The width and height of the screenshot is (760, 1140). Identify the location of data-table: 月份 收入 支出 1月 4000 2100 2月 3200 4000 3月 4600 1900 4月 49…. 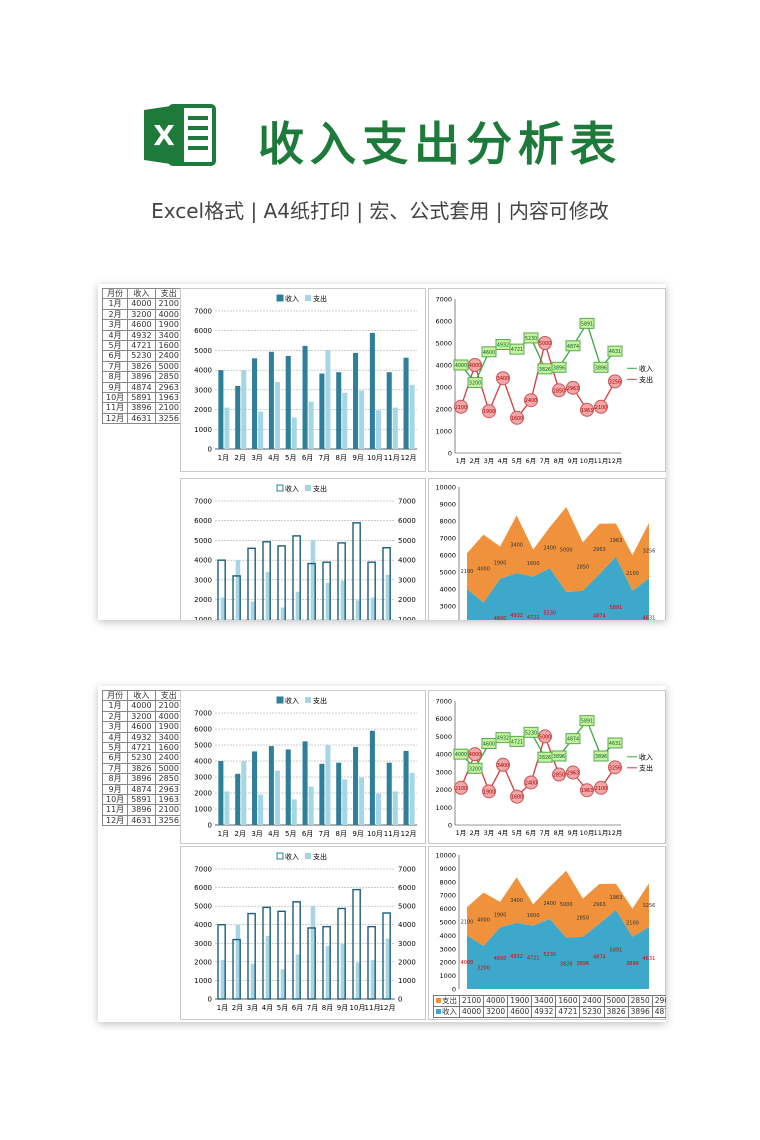
(142, 356).